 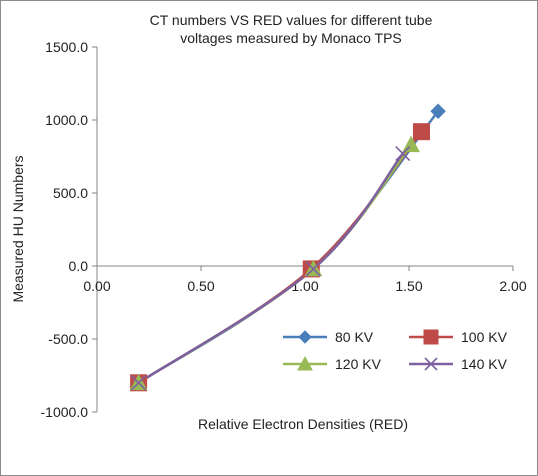 What do you see at coordinates (438, 111) in the screenshot?
I see `data-point-80-kv` at bounding box center [438, 111].